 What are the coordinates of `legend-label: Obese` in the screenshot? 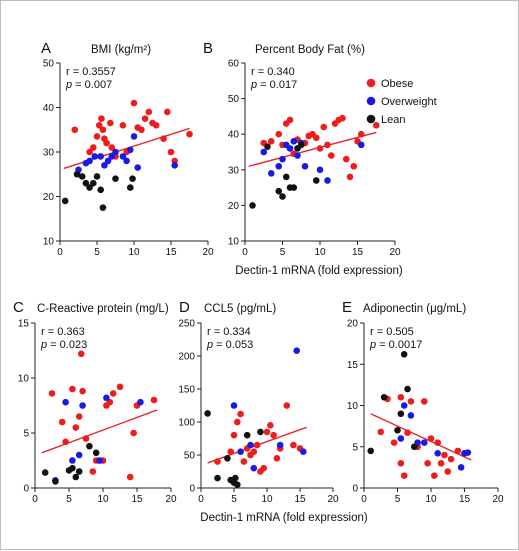 It's located at (397, 84).